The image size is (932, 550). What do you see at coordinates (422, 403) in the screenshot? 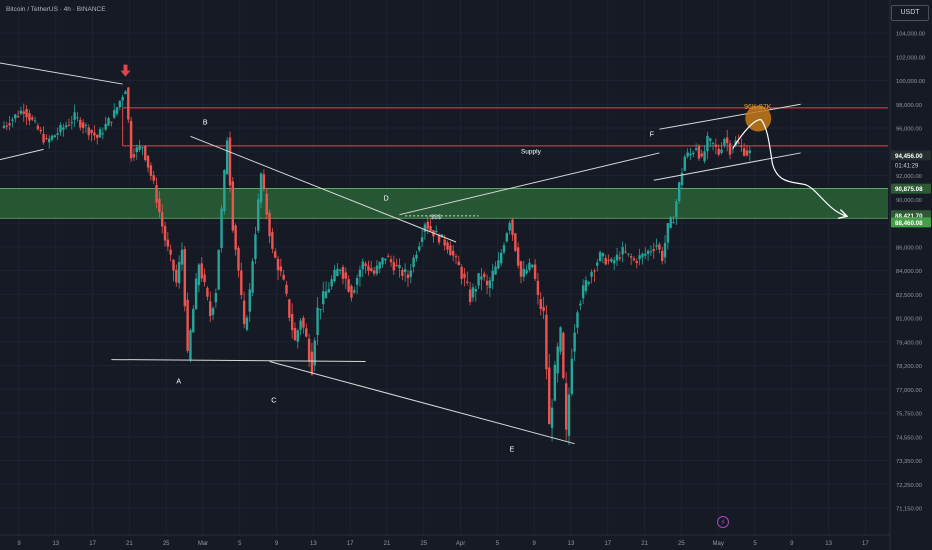
I see `trendline-c-e` at bounding box center [422, 403].